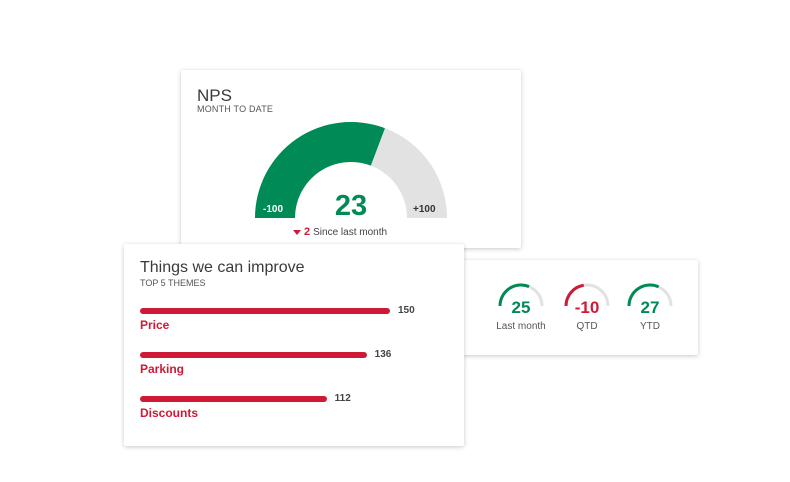 The height and width of the screenshot is (482, 790). What do you see at coordinates (320, 170) in the screenshot?
I see `gauge-fill` at bounding box center [320, 170].